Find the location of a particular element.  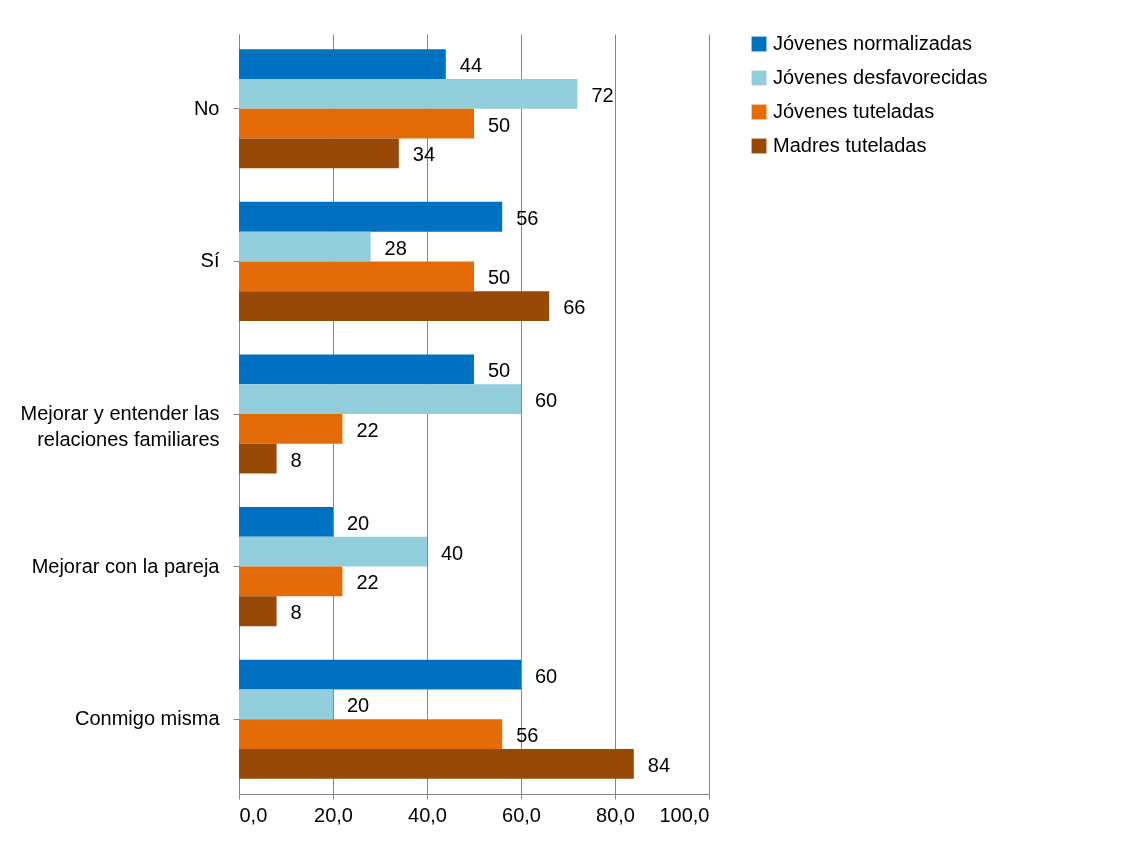

data-label: 40 is located at coordinates (452, 552).